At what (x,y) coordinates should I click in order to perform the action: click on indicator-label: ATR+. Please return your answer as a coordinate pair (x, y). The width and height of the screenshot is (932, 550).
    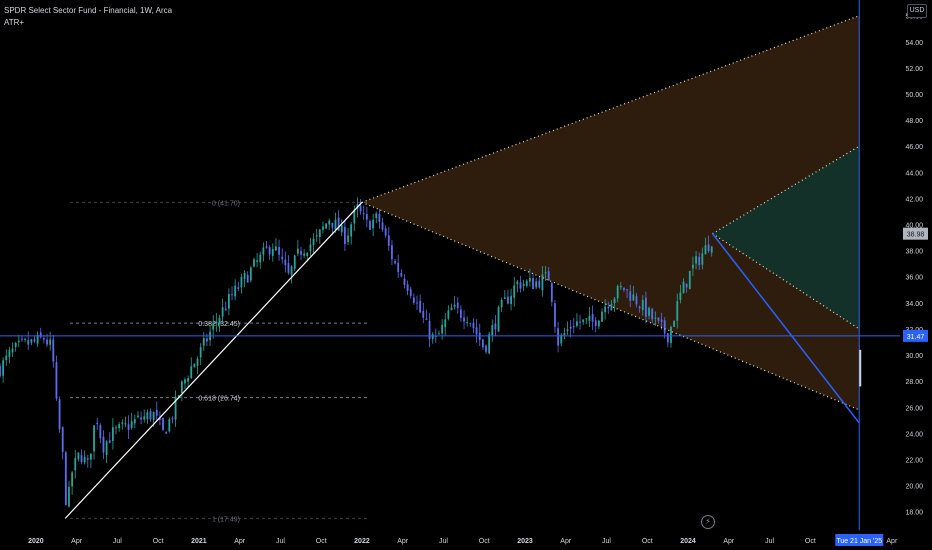
    Looking at the image, I should click on (14, 22).